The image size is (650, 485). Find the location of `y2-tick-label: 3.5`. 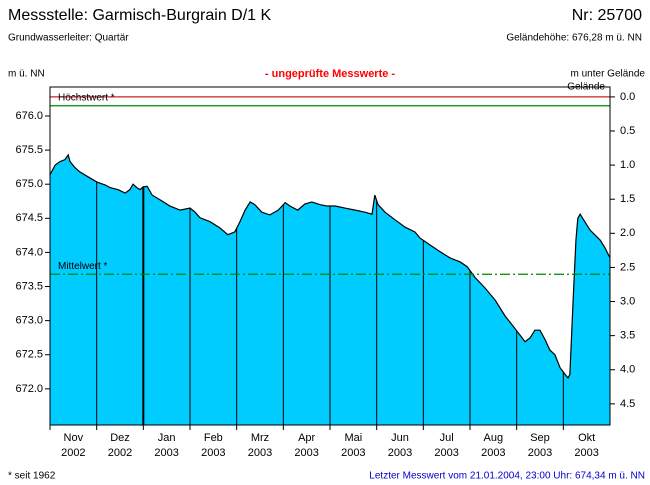

y2-tick-label: 3.5 is located at coordinates (627, 336).